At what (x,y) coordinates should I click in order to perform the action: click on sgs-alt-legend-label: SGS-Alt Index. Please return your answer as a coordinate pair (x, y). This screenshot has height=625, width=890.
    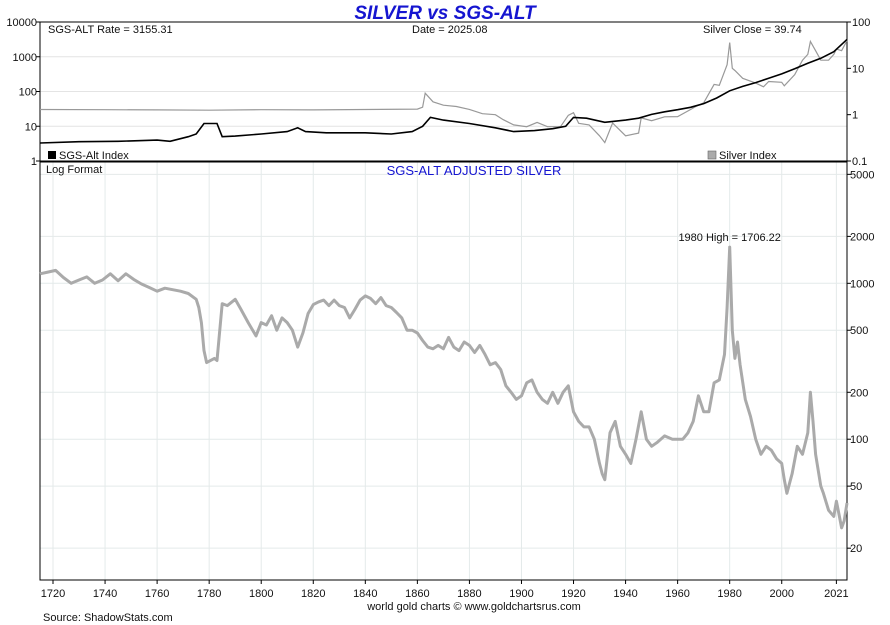
    Looking at the image, I should click on (94, 156).